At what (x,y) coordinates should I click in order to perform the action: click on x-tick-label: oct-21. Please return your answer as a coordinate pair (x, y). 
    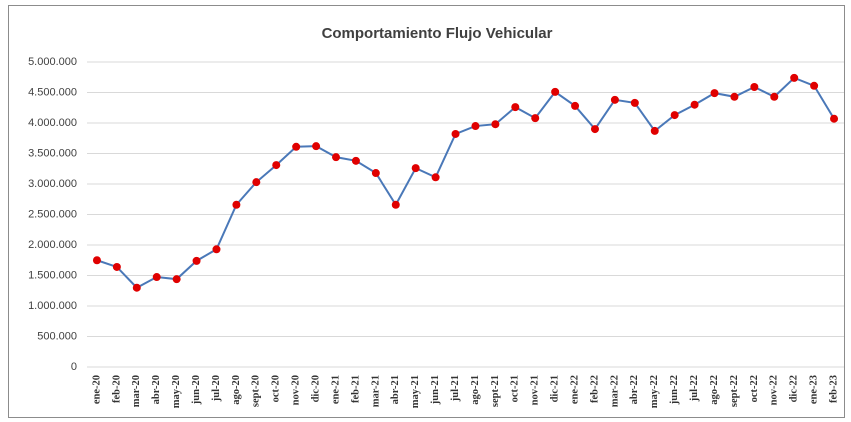
    Looking at the image, I should click on (515, 388).